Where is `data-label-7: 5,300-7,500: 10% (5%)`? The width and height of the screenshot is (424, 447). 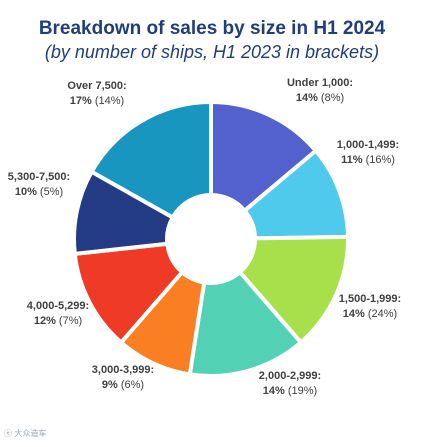 data-label-7: 5,300-7,500: 10% (5%) is located at coordinates (39, 184).